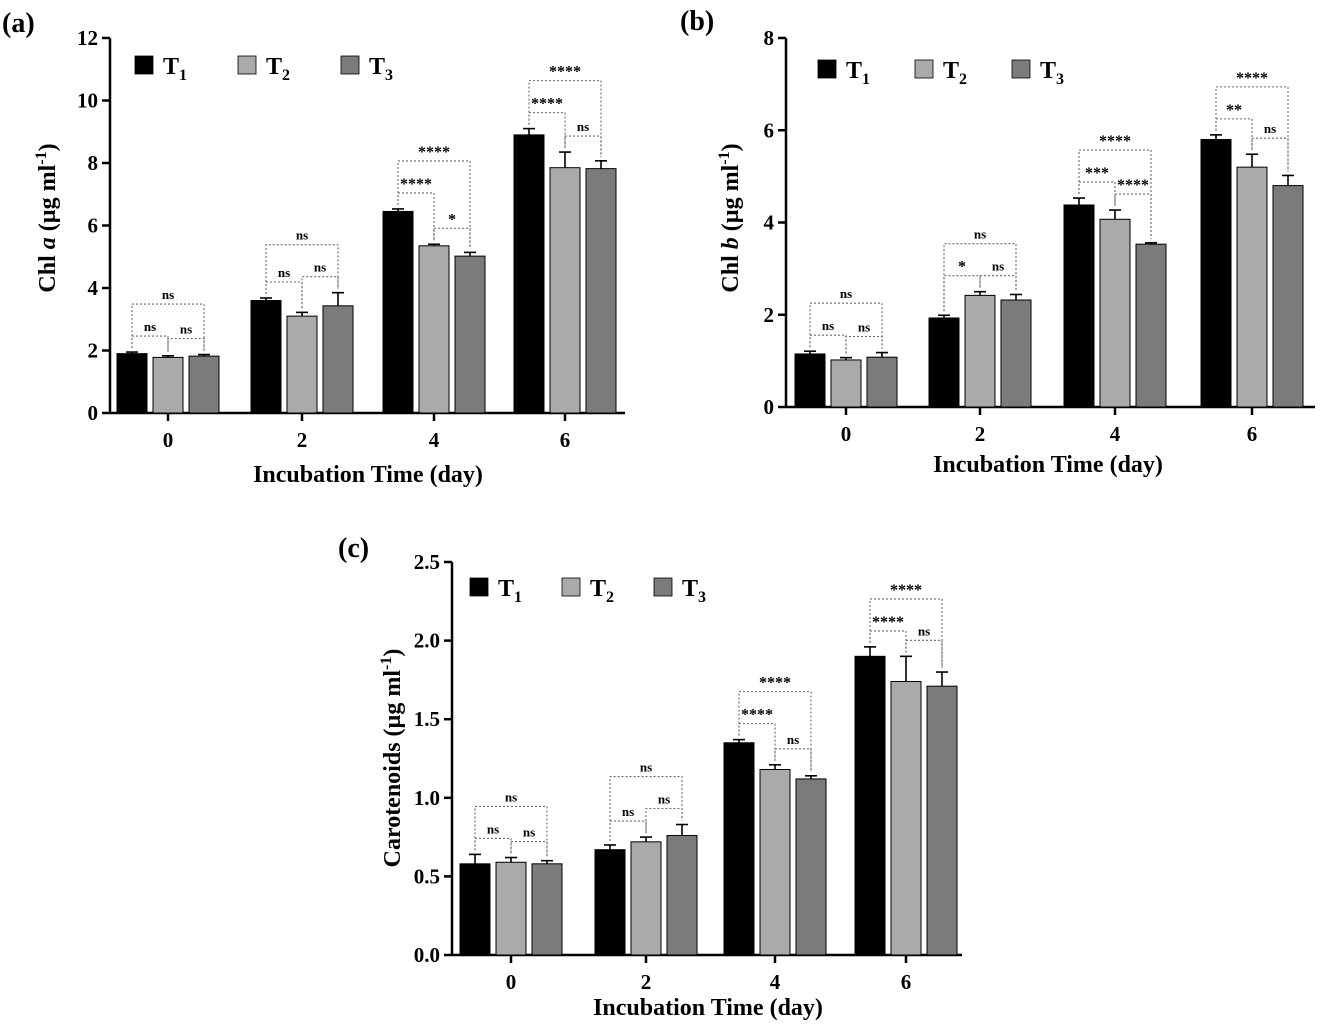  Describe the element at coordinates (48, 243) in the screenshot. I see `y-axis-title-part: a` at that location.